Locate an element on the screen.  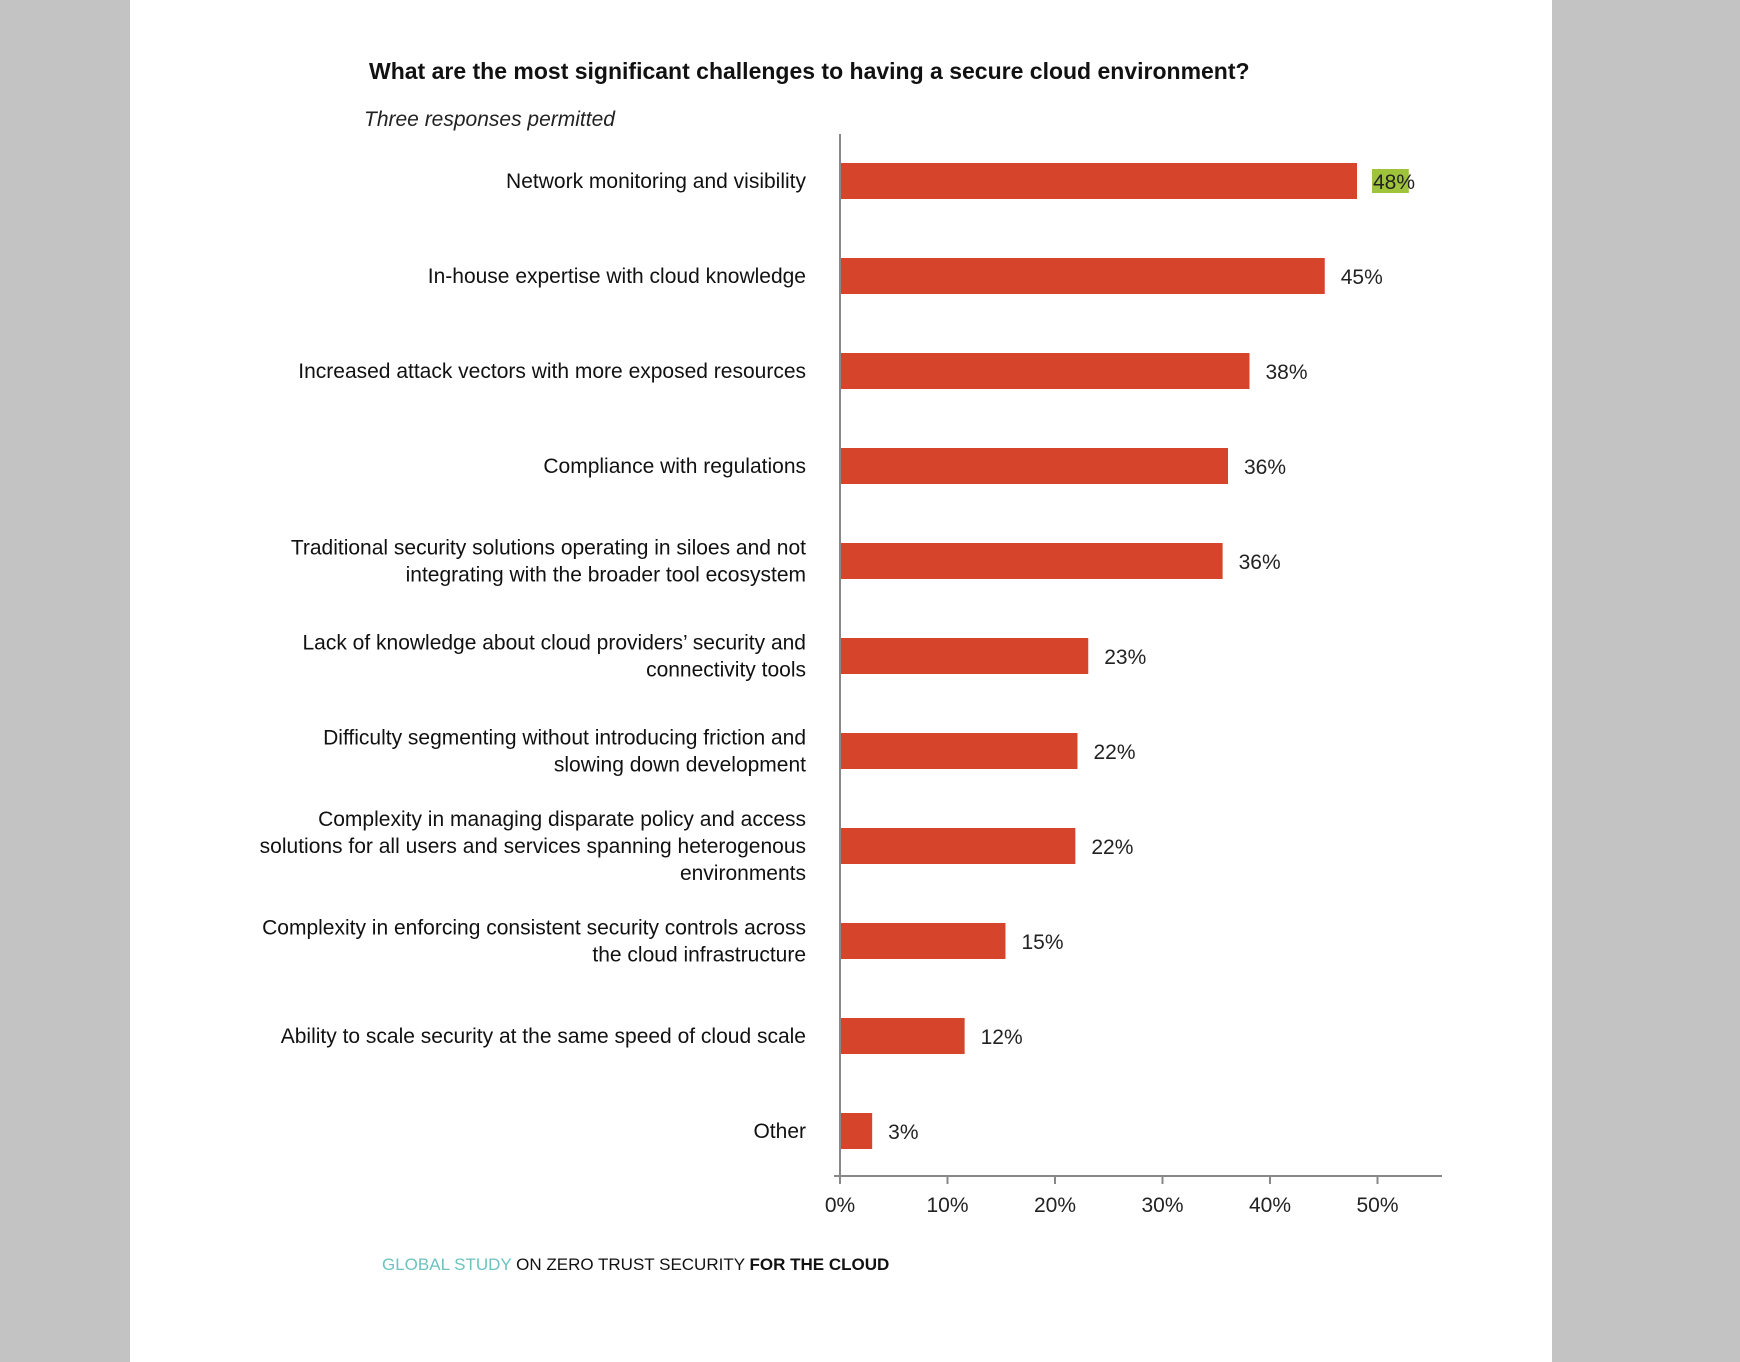
value-highlight is located at coordinates (1390, 181).